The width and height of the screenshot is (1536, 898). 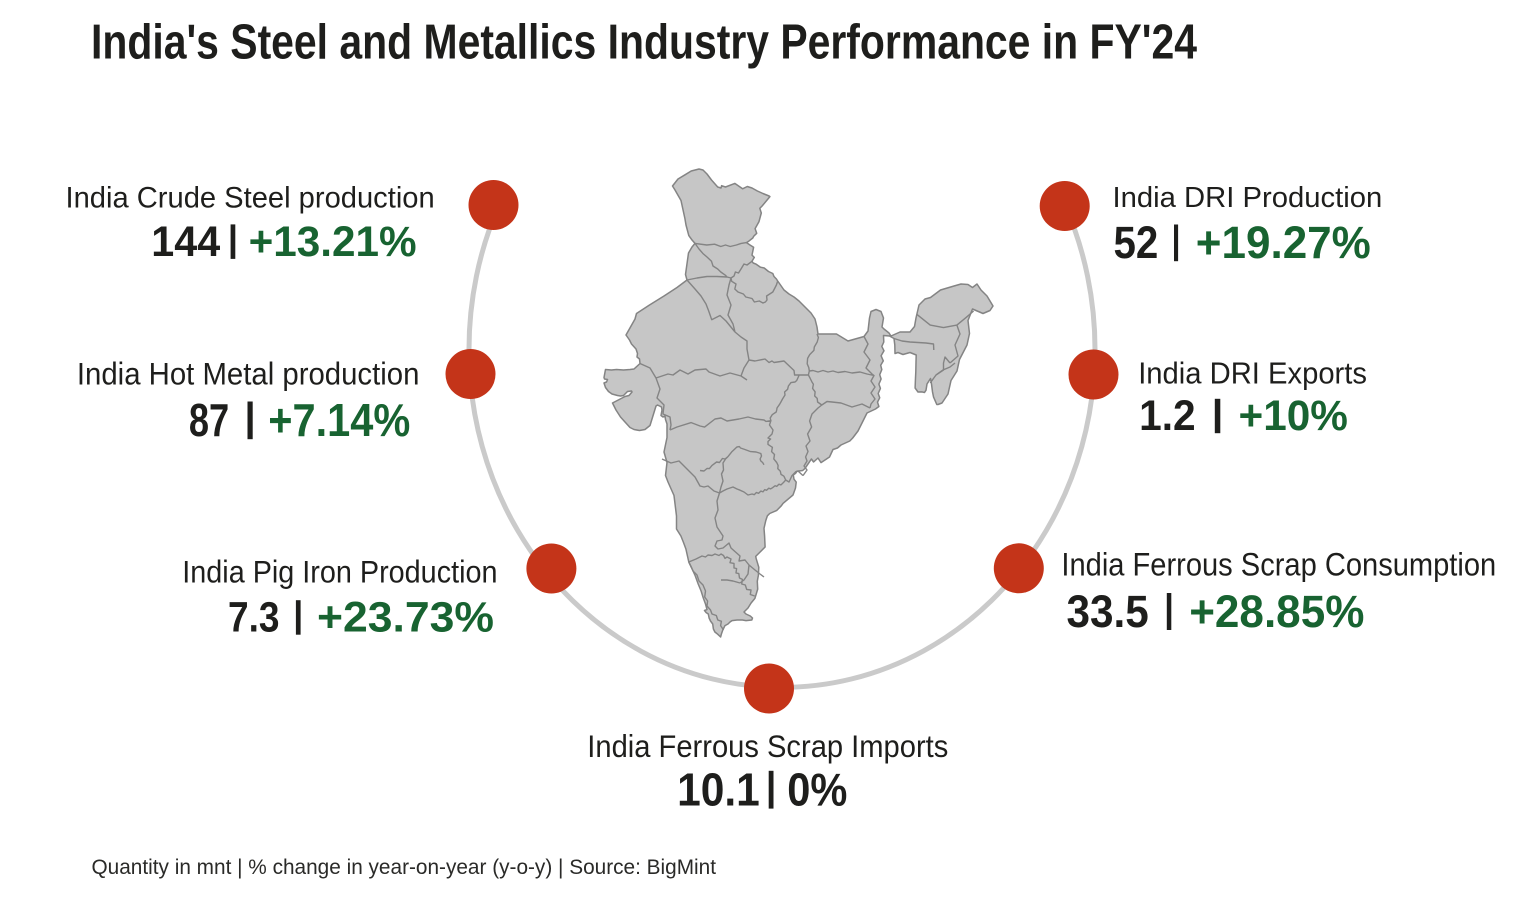 I want to click on svg-text: +13.21%, so click(x=333, y=242).